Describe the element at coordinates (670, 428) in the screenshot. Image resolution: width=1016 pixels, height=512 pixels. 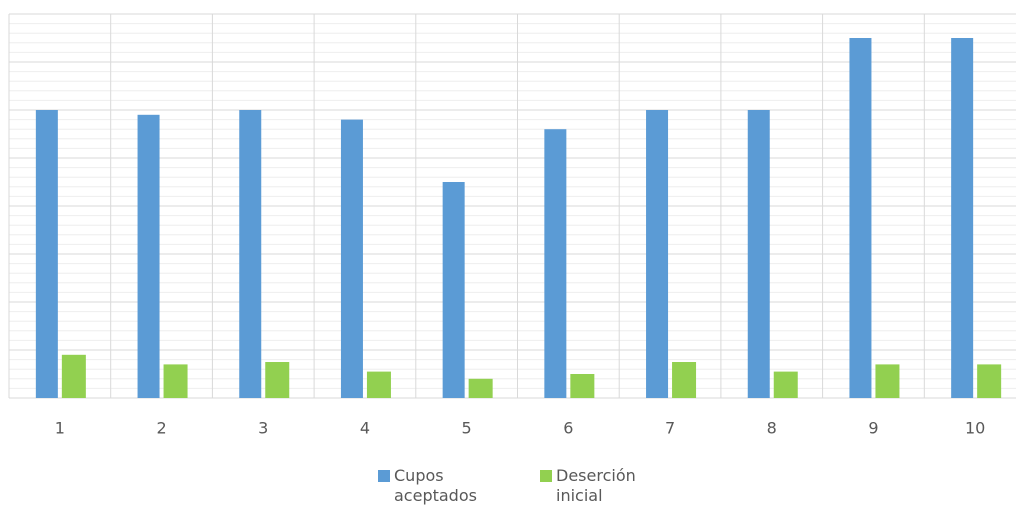
I see `x-tick-label: 7` at that location.